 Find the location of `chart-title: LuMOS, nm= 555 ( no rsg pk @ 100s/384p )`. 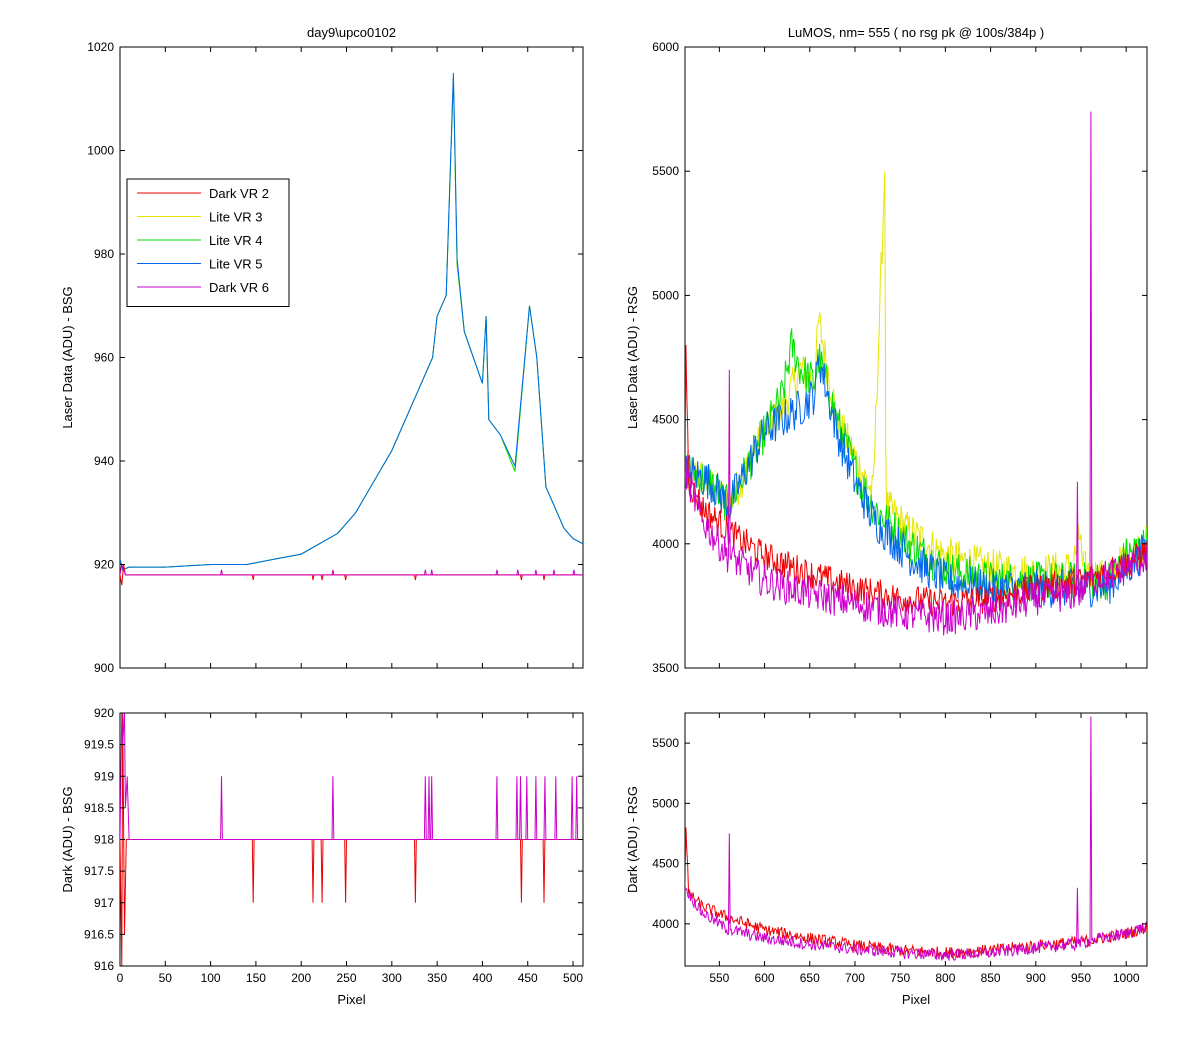

chart-title: LuMOS, nm= 555 ( no rsg pk @ 100s/384p ) is located at coordinates (916, 32).